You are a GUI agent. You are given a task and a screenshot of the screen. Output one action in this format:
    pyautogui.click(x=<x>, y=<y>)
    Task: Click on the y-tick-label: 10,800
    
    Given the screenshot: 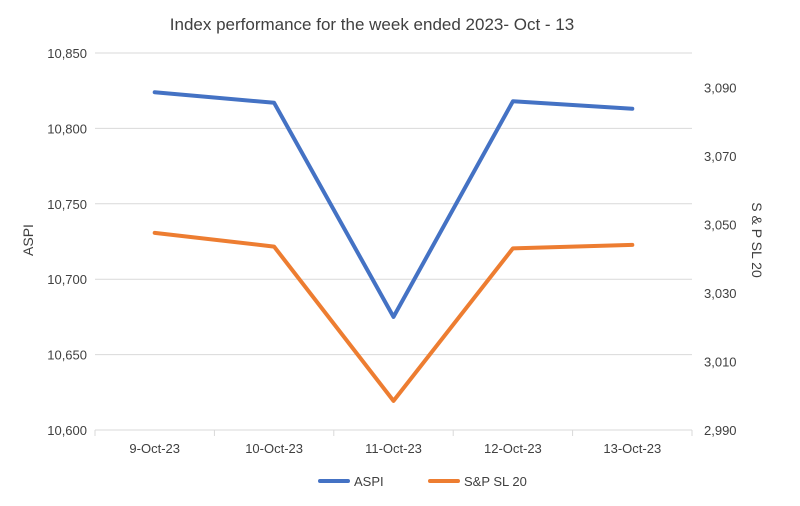 What is the action you would take?
    pyautogui.click(x=67, y=128)
    